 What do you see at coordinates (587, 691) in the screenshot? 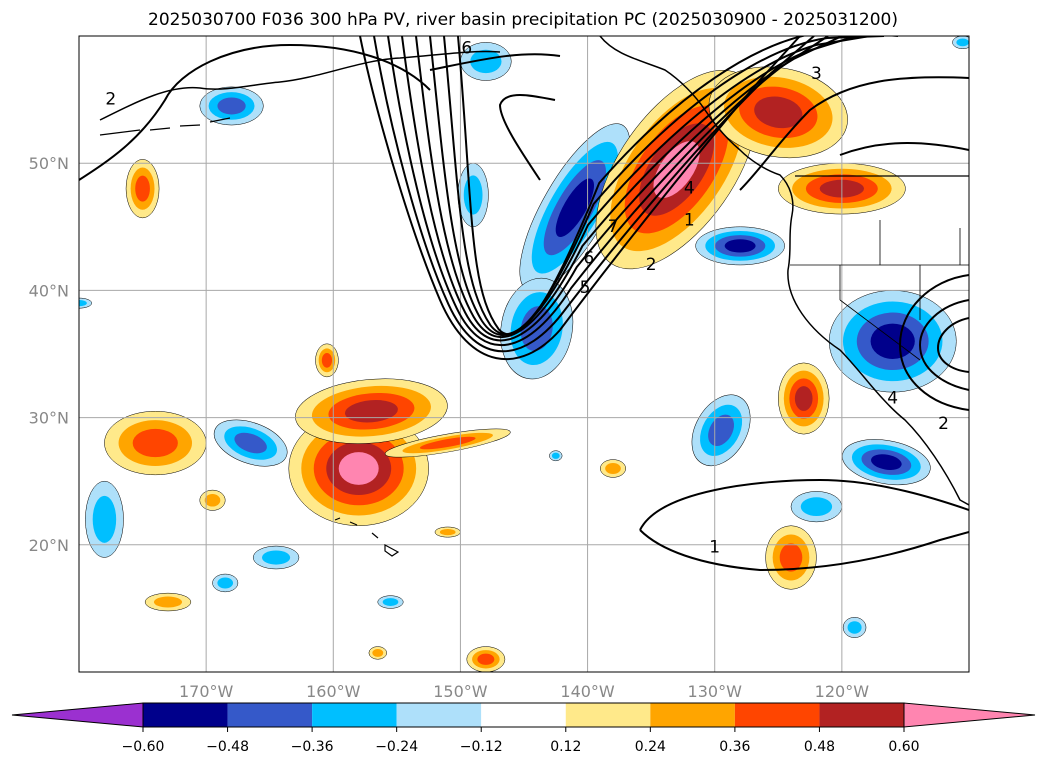
I see `x-tick-label: 140°W` at bounding box center [587, 691].